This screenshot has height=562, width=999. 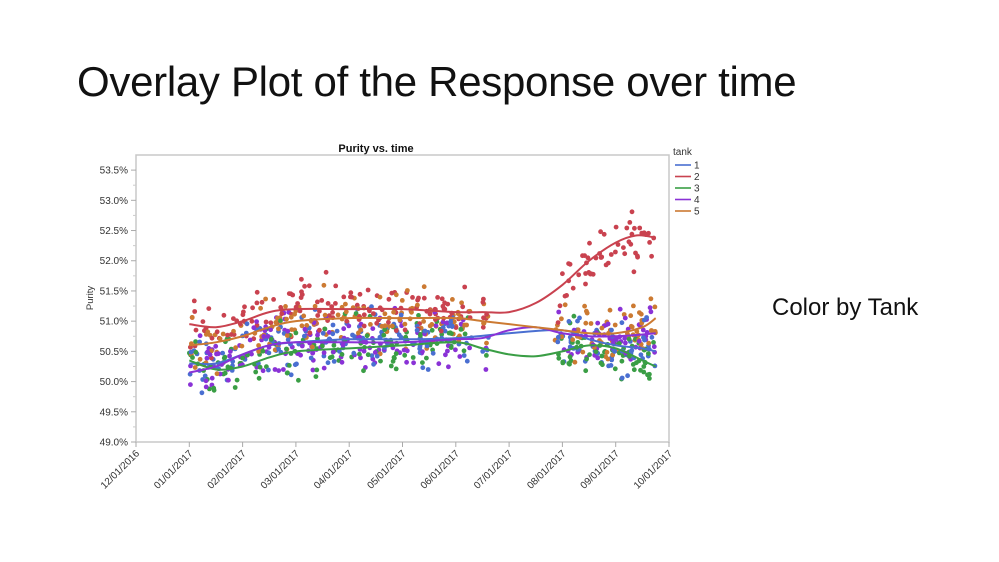 I want to click on legend-label-tank-1: 1, so click(x=697, y=166).